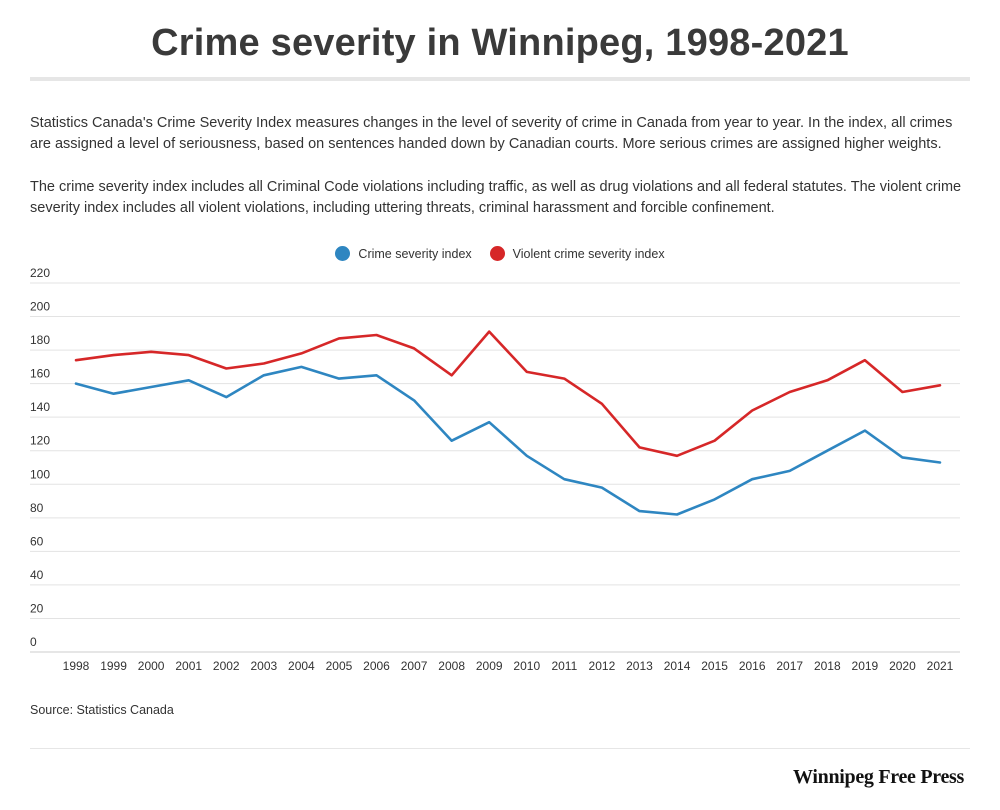 This screenshot has height=810, width=1000. I want to click on x-tick-label-2014: 2014, so click(677, 666).